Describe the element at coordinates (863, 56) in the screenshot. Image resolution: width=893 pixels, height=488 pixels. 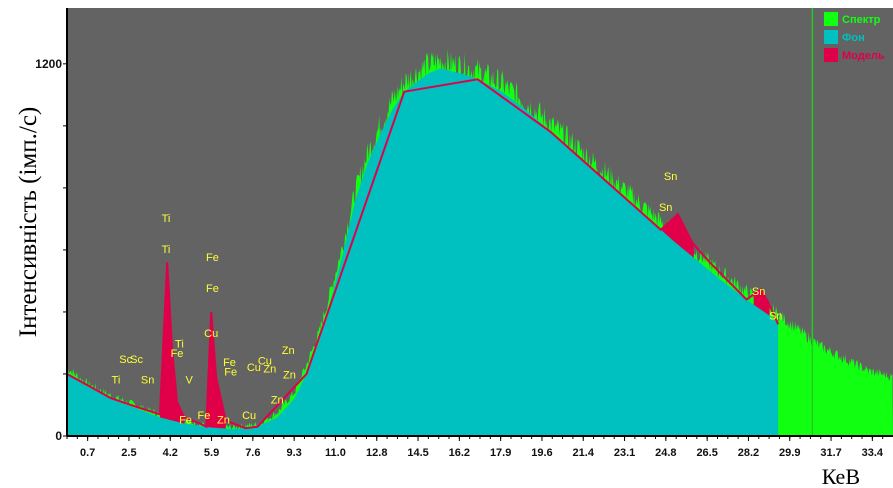
I see `legend-label: Модель` at that location.